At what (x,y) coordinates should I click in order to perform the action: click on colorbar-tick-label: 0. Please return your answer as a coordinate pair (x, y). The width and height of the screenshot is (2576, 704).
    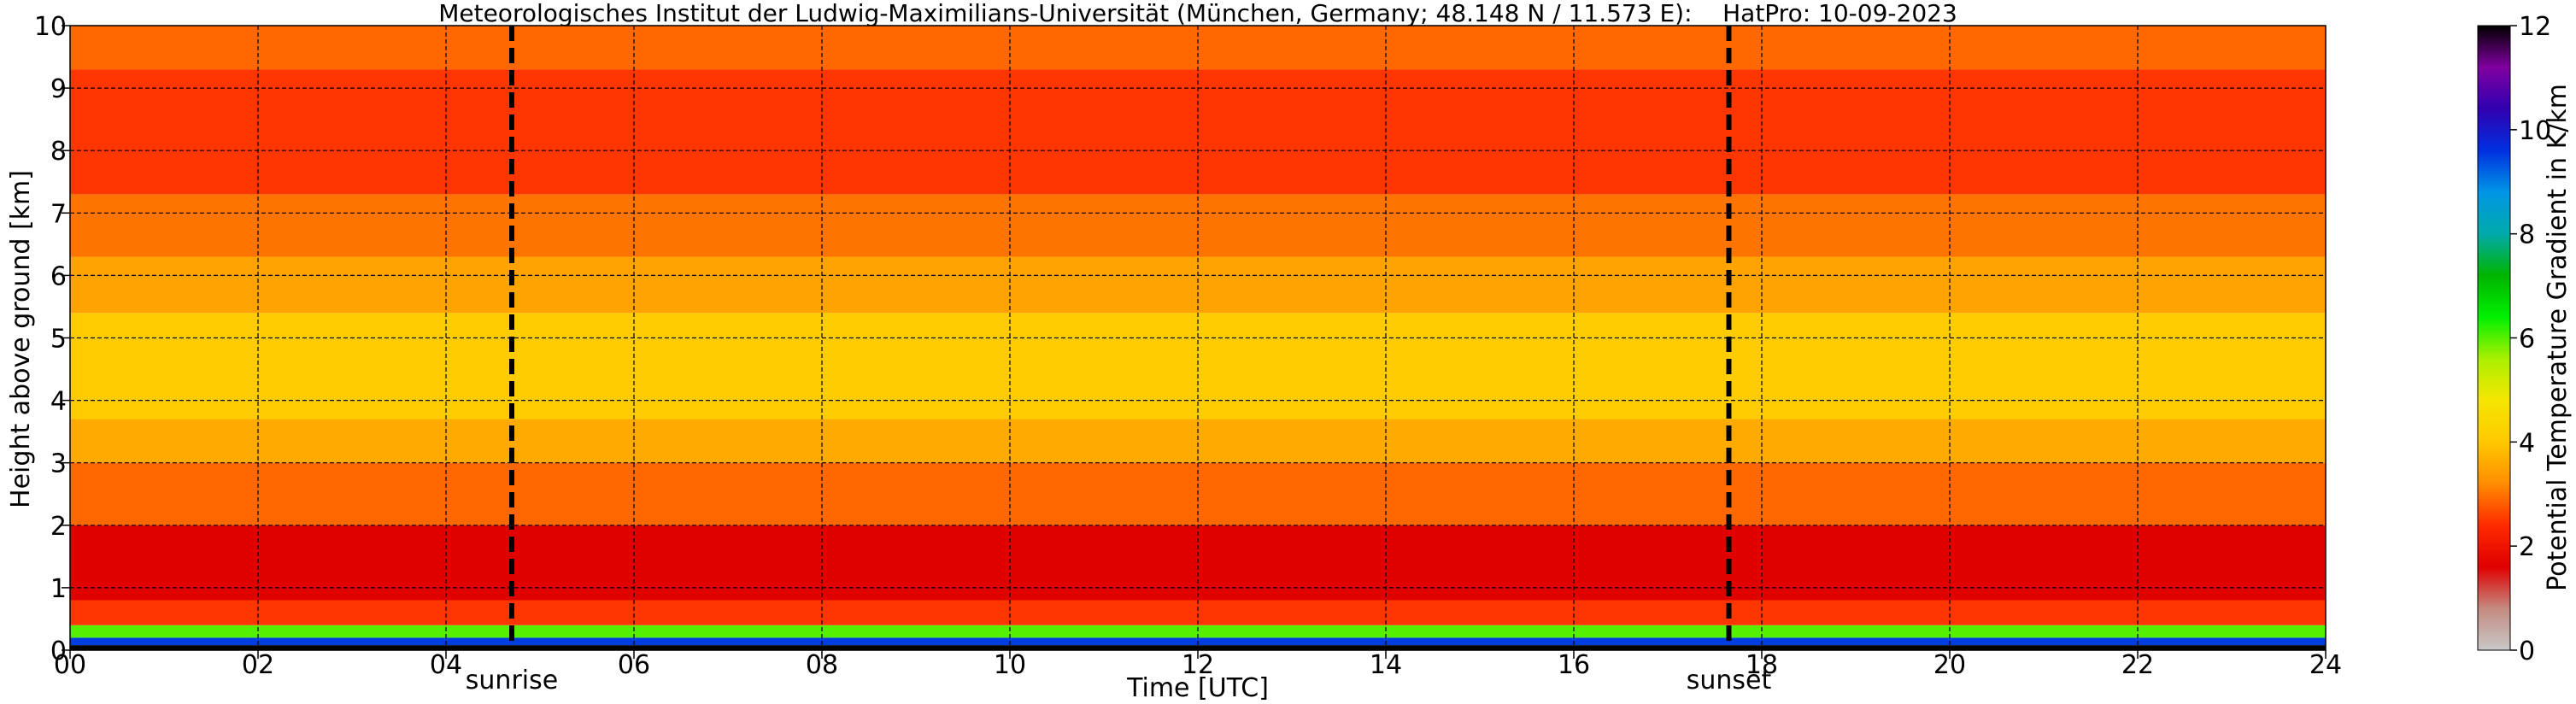
    Looking at the image, I should click on (2527, 651).